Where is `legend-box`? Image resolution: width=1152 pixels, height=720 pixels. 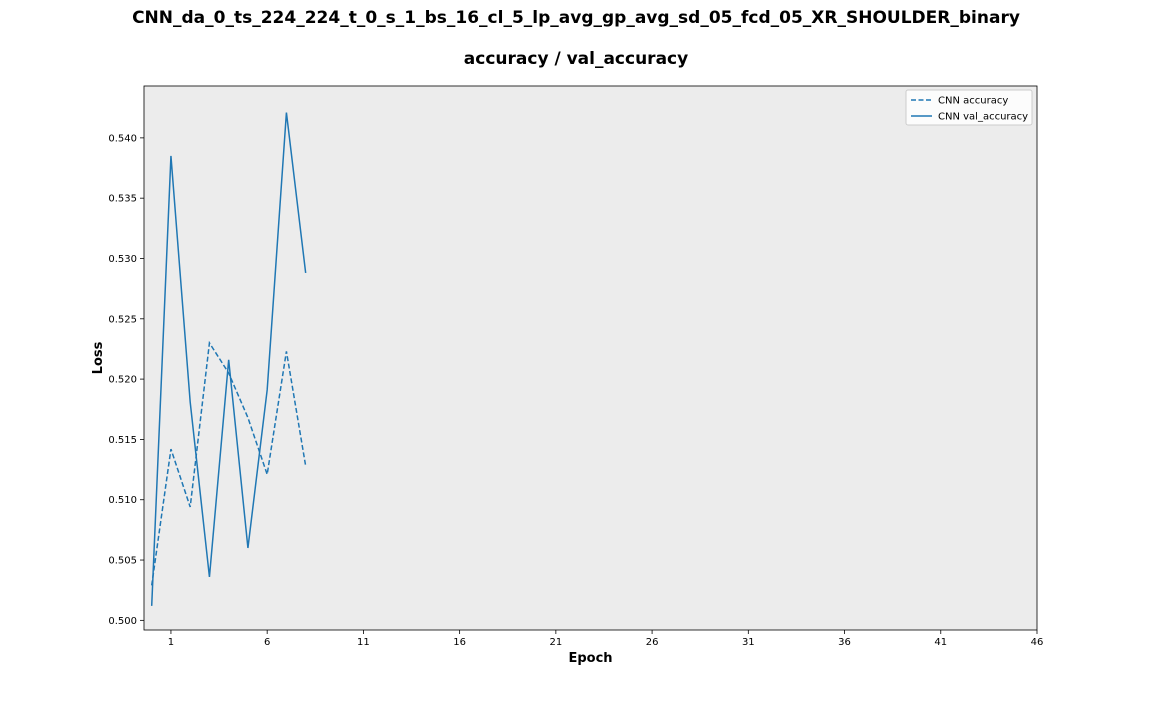 legend-box is located at coordinates (969, 107).